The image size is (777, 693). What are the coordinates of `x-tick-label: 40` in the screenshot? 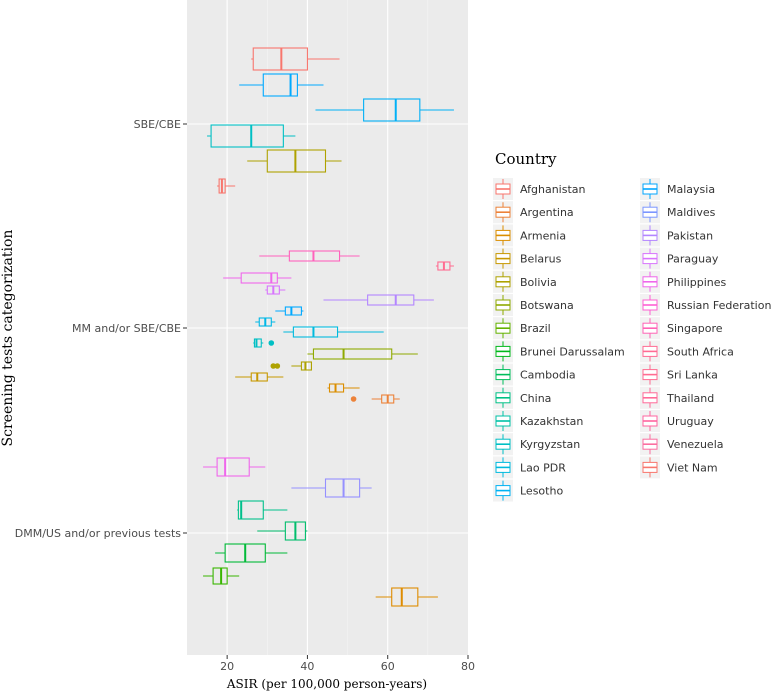 It's located at (307, 666).